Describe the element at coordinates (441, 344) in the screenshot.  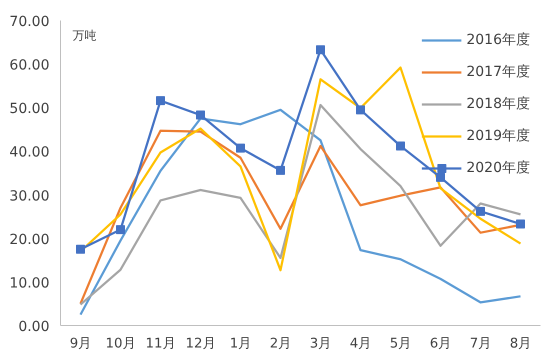
I see `x-tick-label: 6月` at that location.